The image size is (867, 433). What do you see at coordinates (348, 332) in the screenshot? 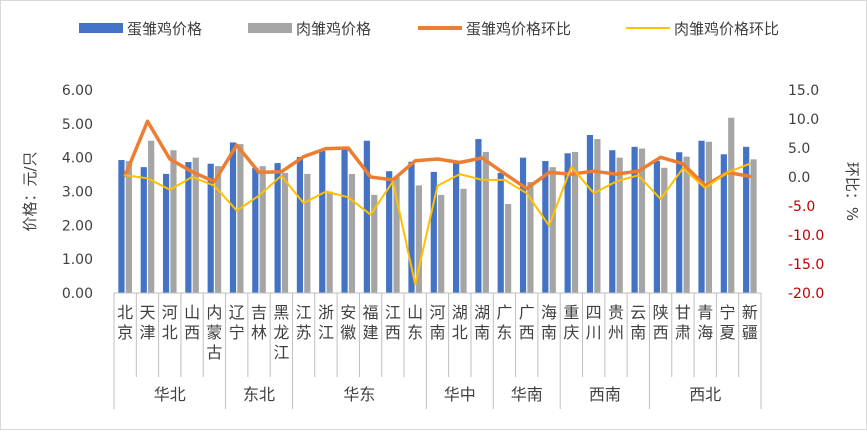
I see `x-category-label: 徽` at bounding box center [348, 332].